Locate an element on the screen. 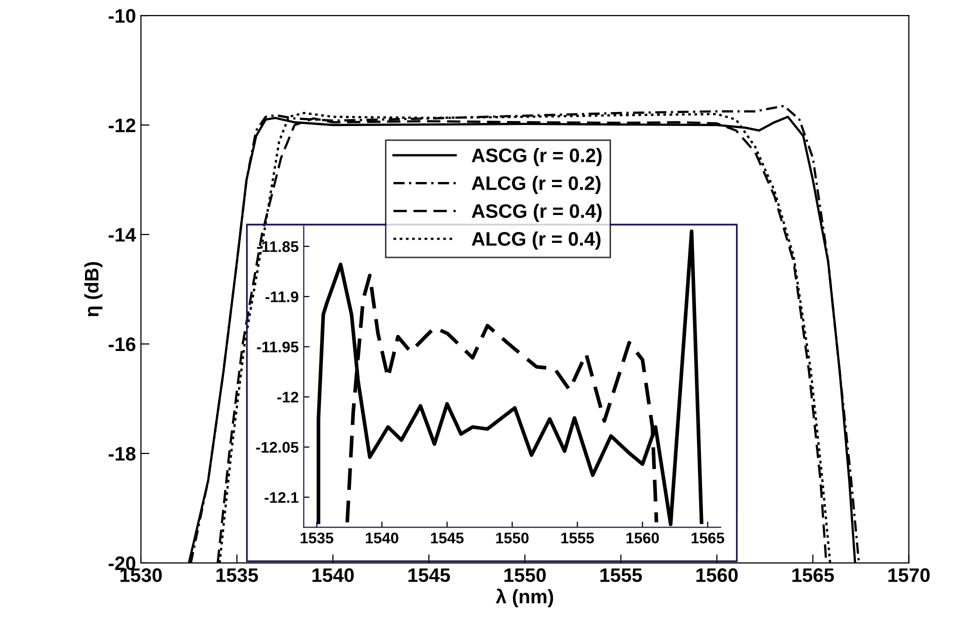 The height and width of the screenshot is (622, 972). x-tick-label: 1570 is located at coordinates (909, 575).